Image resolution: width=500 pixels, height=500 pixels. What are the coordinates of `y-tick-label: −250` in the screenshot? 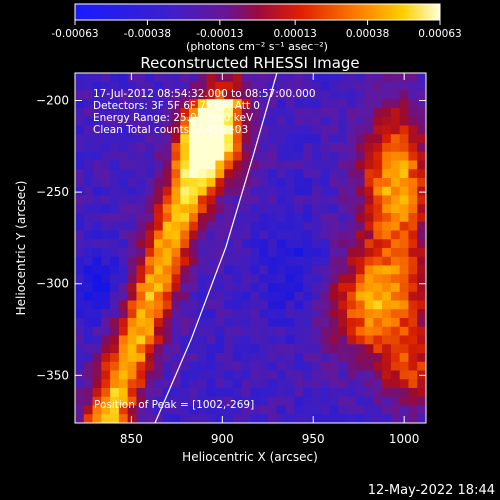 It's located at (52, 192).